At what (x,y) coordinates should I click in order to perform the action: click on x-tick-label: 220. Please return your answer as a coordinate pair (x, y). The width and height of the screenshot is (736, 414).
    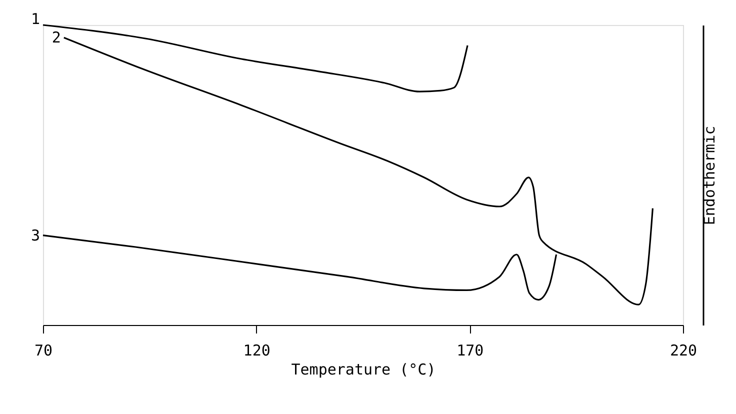
    Looking at the image, I should click on (684, 351).